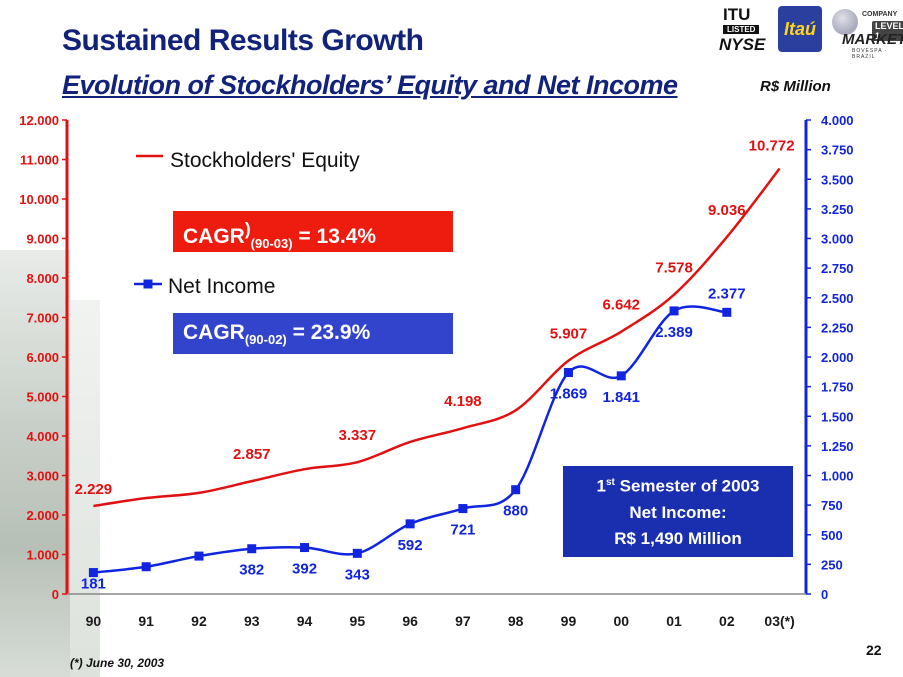 The image size is (903, 677). I want to click on x-tick-label: 95, so click(358, 621).